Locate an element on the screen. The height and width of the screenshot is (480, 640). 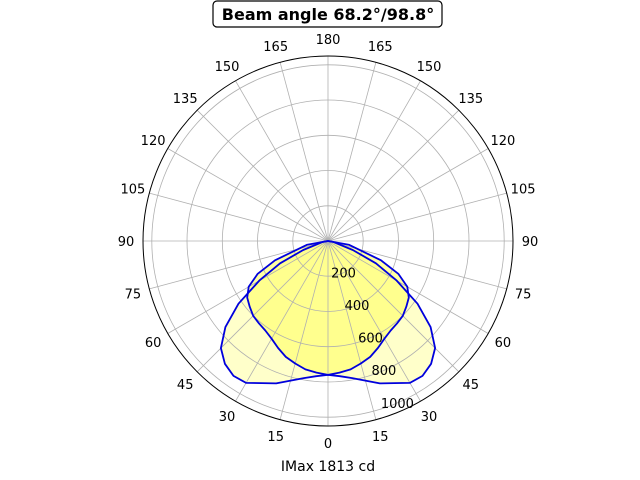
chart-title-box is located at coordinates (327, 14).